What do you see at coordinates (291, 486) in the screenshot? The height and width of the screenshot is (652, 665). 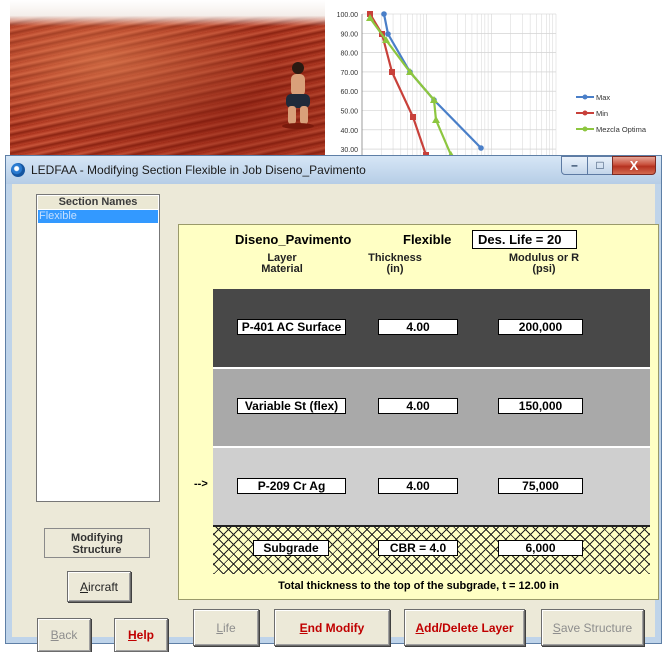 I see `layer-material-field: P-209 Cr Ag` at bounding box center [291, 486].